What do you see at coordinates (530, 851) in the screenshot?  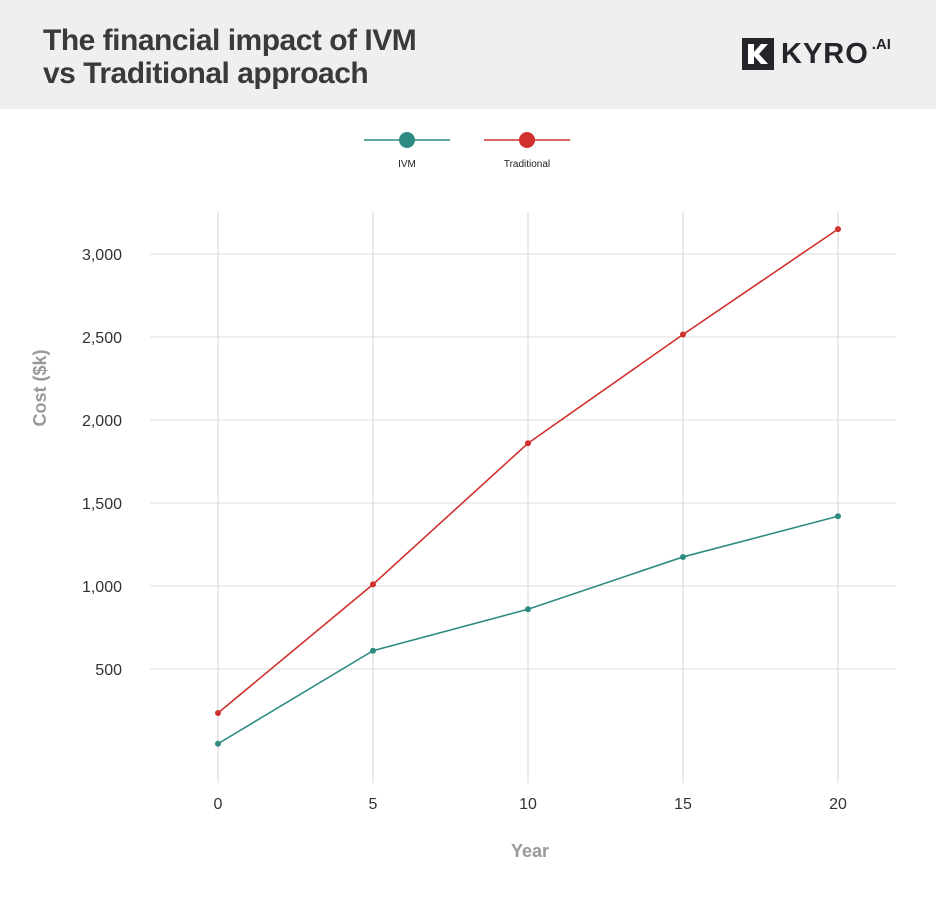 I see `x-axis-title: Year` at bounding box center [530, 851].